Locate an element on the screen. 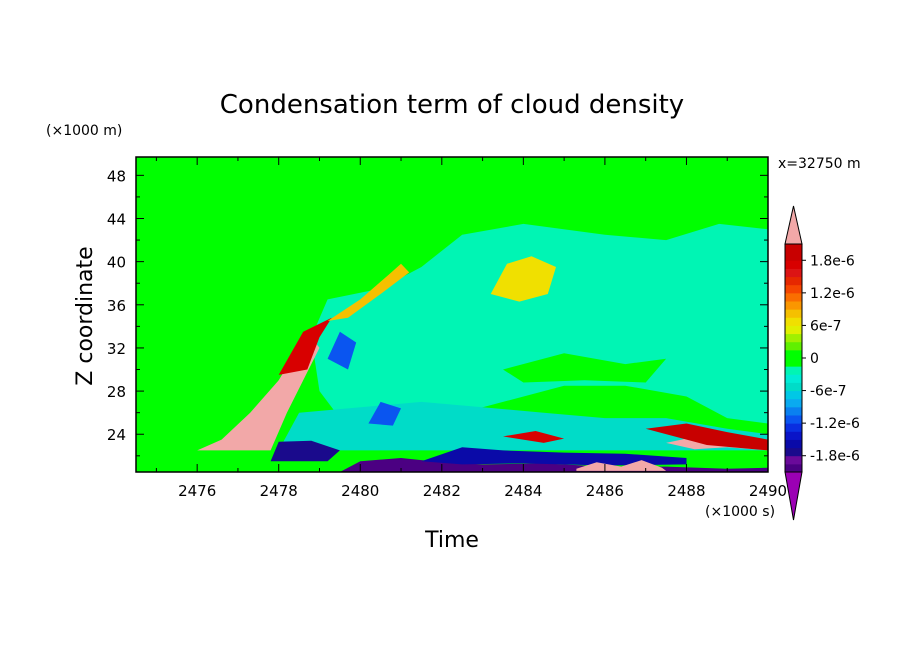  x-tick-label: 2486 is located at coordinates (605, 491).